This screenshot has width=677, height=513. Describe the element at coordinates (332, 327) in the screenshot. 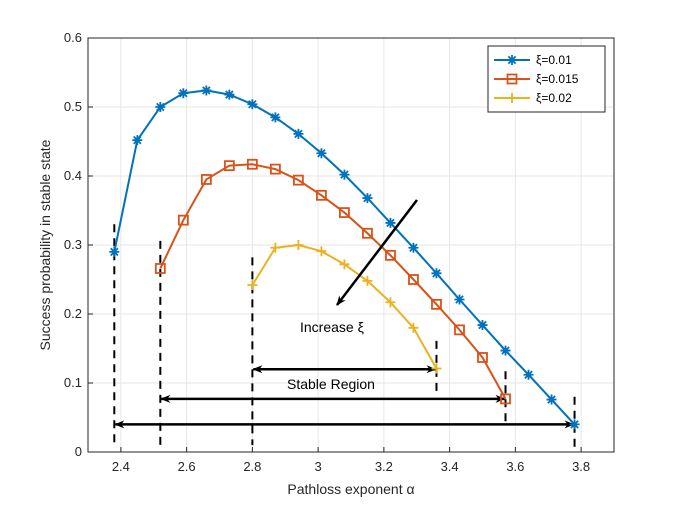

I see `increase-label: Increase ξ` at that location.